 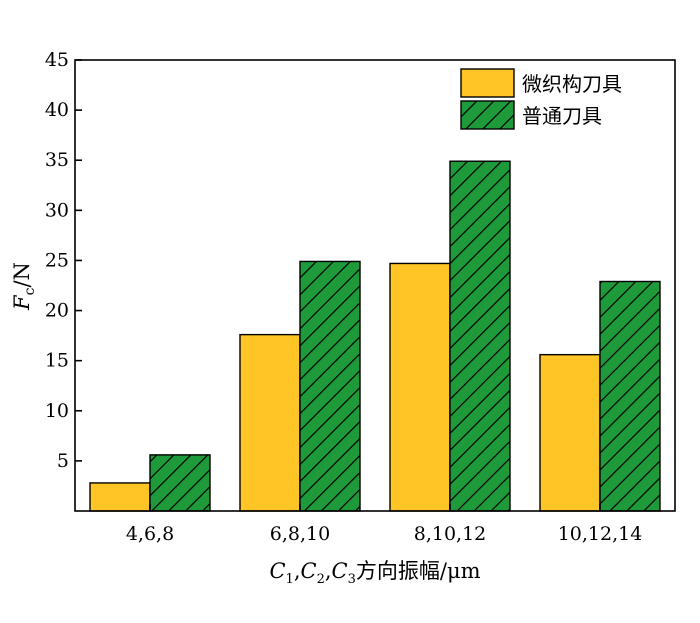 What do you see at coordinates (418, 571) in the screenshot?
I see `x-axis-rest: 方向振幅/μm` at bounding box center [418, 571].